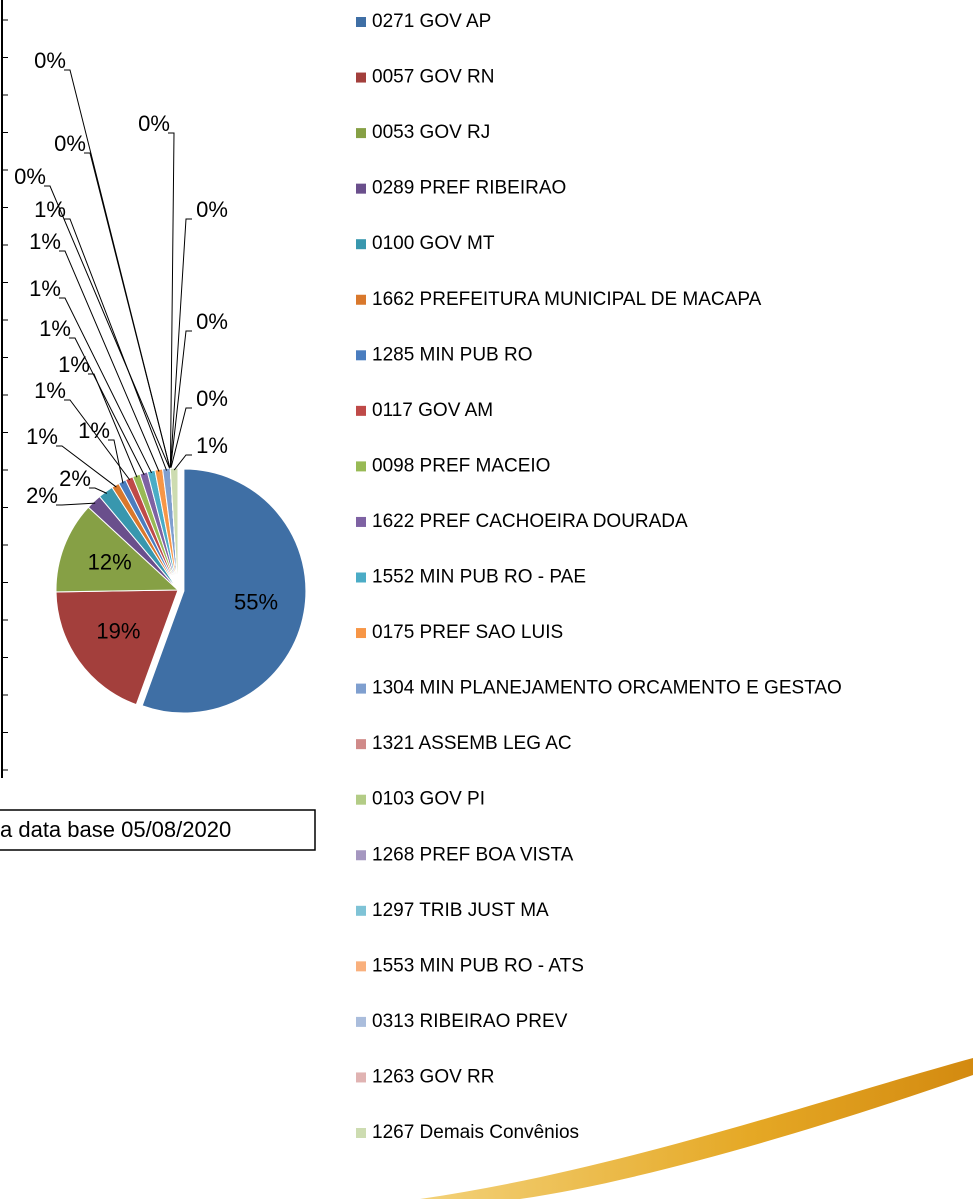 The height and width of the screenshot is (1199, 973). What do you see at coordinates (431, 132) in the screenshot?
I see `legend-label: 0053 GOV RJ` at bounding box center [431, 132].